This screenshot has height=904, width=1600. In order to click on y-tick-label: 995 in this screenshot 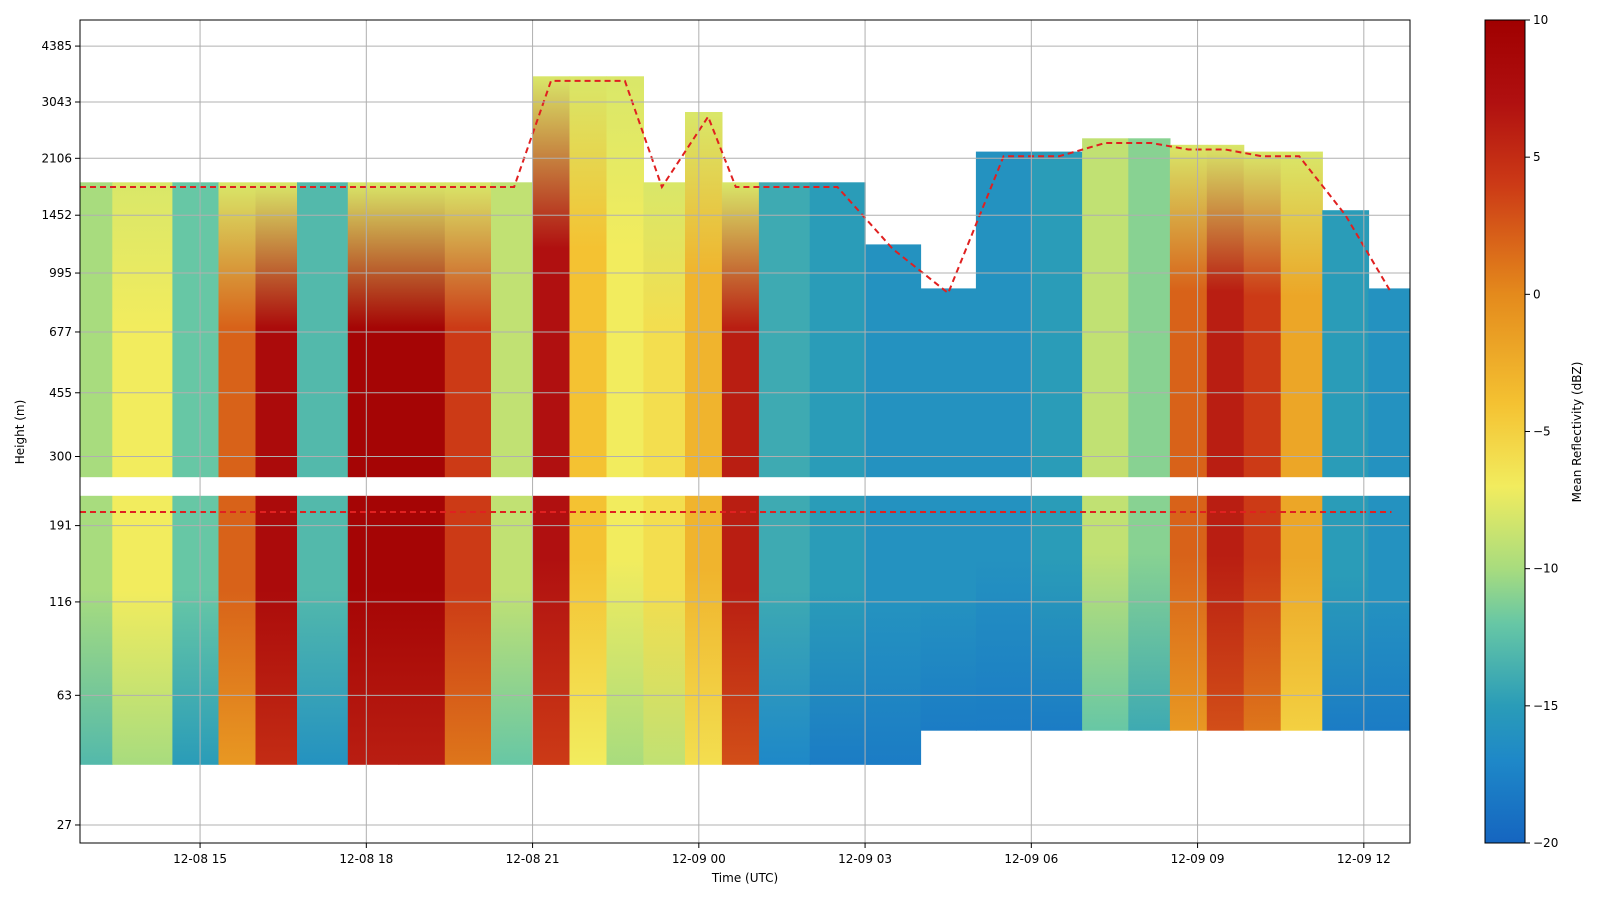, I will do `click(60, 273)`.